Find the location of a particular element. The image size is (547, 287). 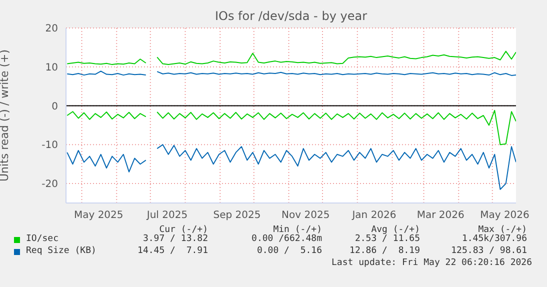

text: 2.53 / 11.65 is located at coordinates (387, 239).